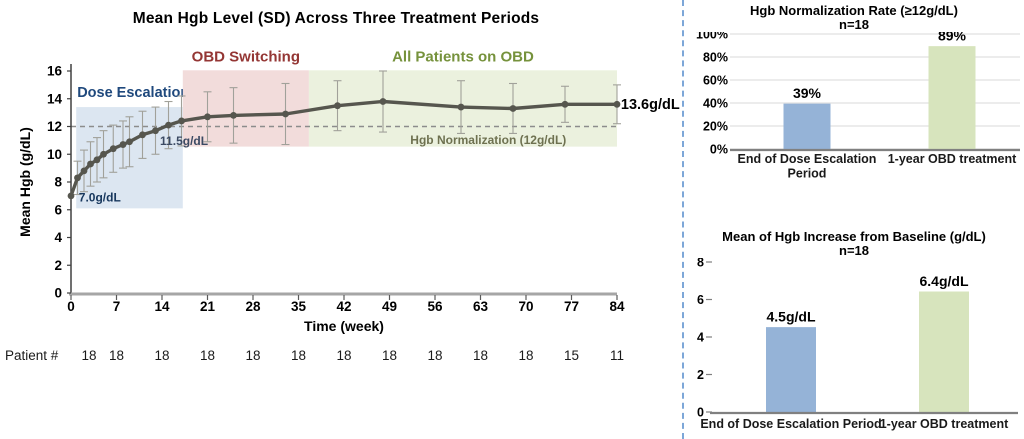 This screenshot has height=439, width=1024. What do you see at coordinates (299, 306) in the screenshot?
I see `x-tick-label: 35` at bounding box center [299, 306].